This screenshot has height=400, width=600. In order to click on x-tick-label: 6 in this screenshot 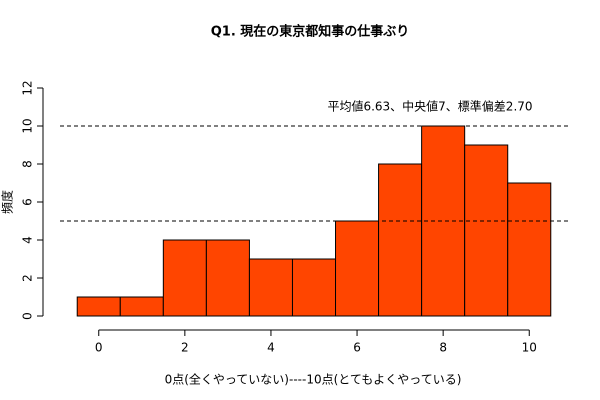, I will do `click(357, 348)`.